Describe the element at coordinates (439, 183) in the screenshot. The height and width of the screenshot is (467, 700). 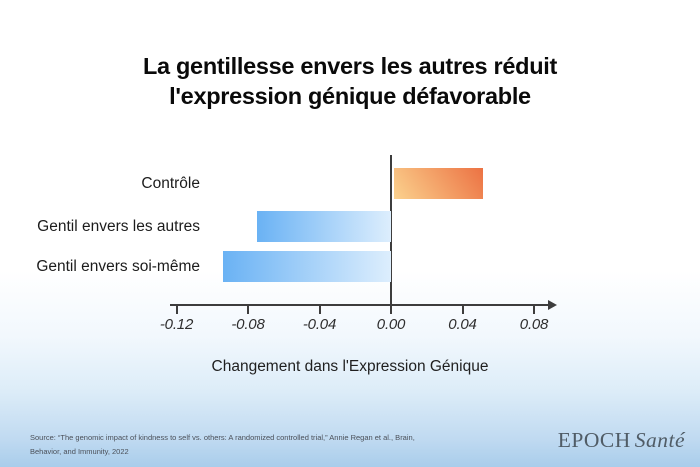
I see `bar-positive` at that location.